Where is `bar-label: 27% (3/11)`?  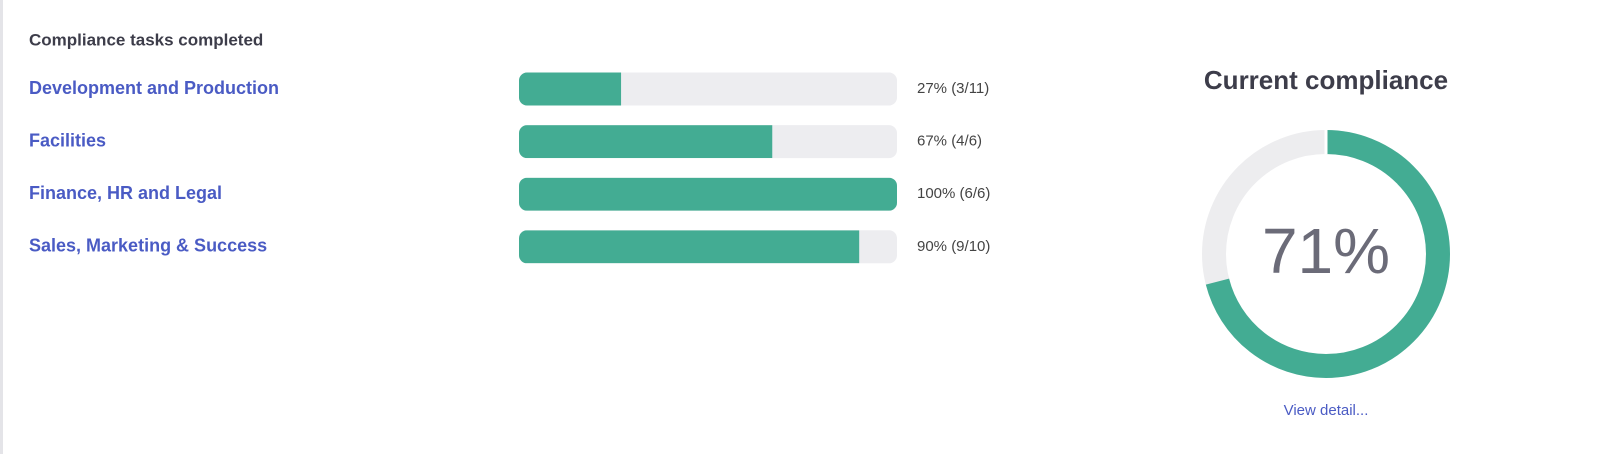 bar-label: 27% (3/11) is located at coordinates (953, 88).